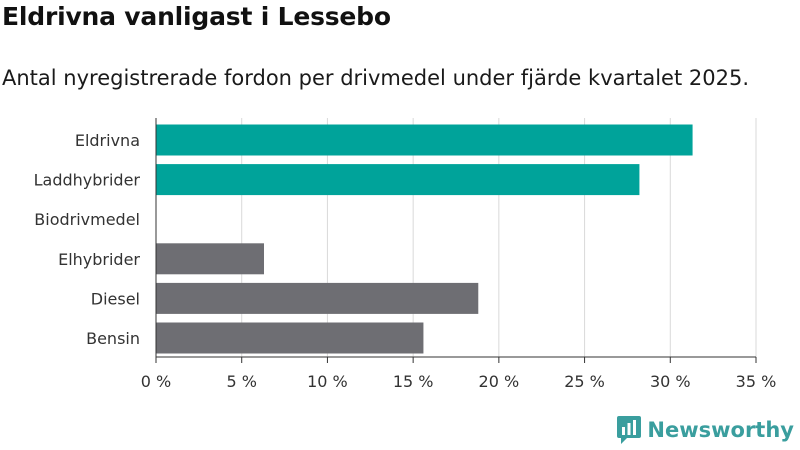 This screenshot has height=450, width=800. Describe the element at coordinates (629, 430) in the screenshot. I see `newsworthy-logo-icon` at that location.